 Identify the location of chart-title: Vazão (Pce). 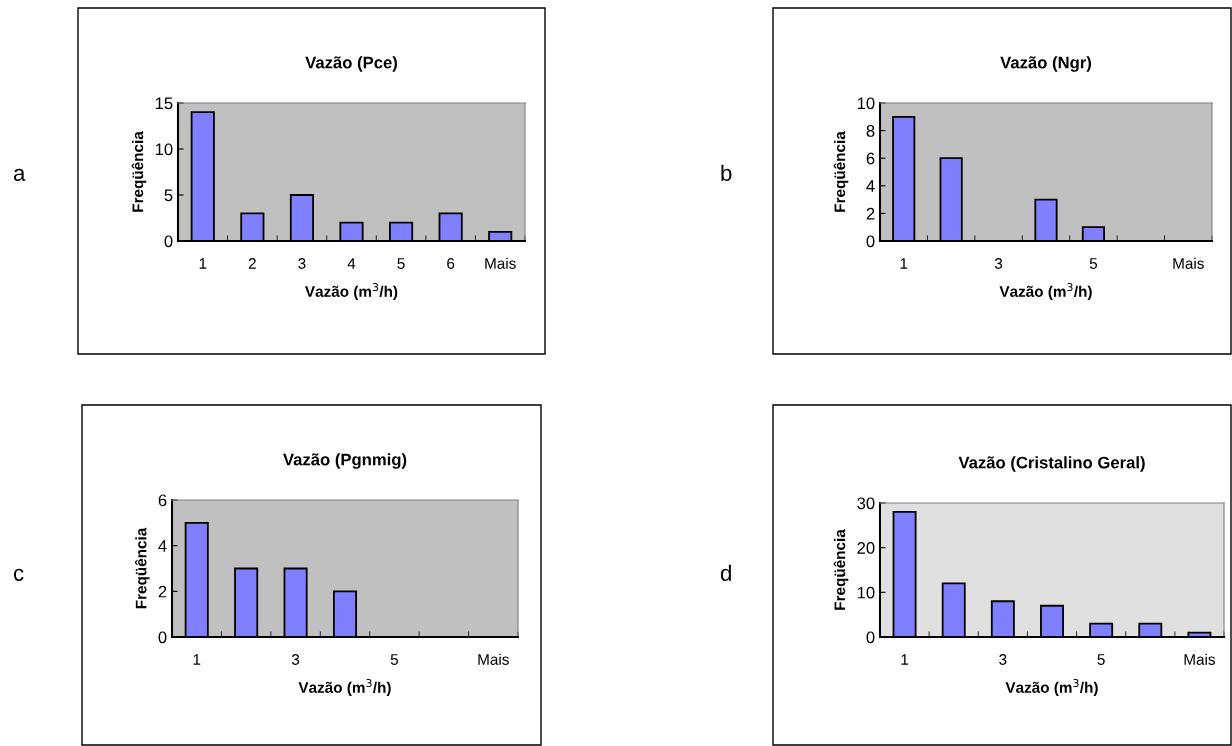
(351, 64).